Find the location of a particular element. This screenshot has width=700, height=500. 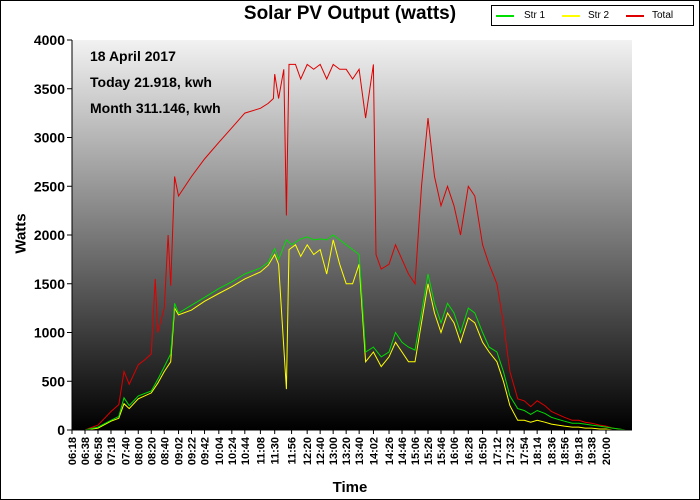

y-tick-label: 1000 is located at coordinates (49, 333).